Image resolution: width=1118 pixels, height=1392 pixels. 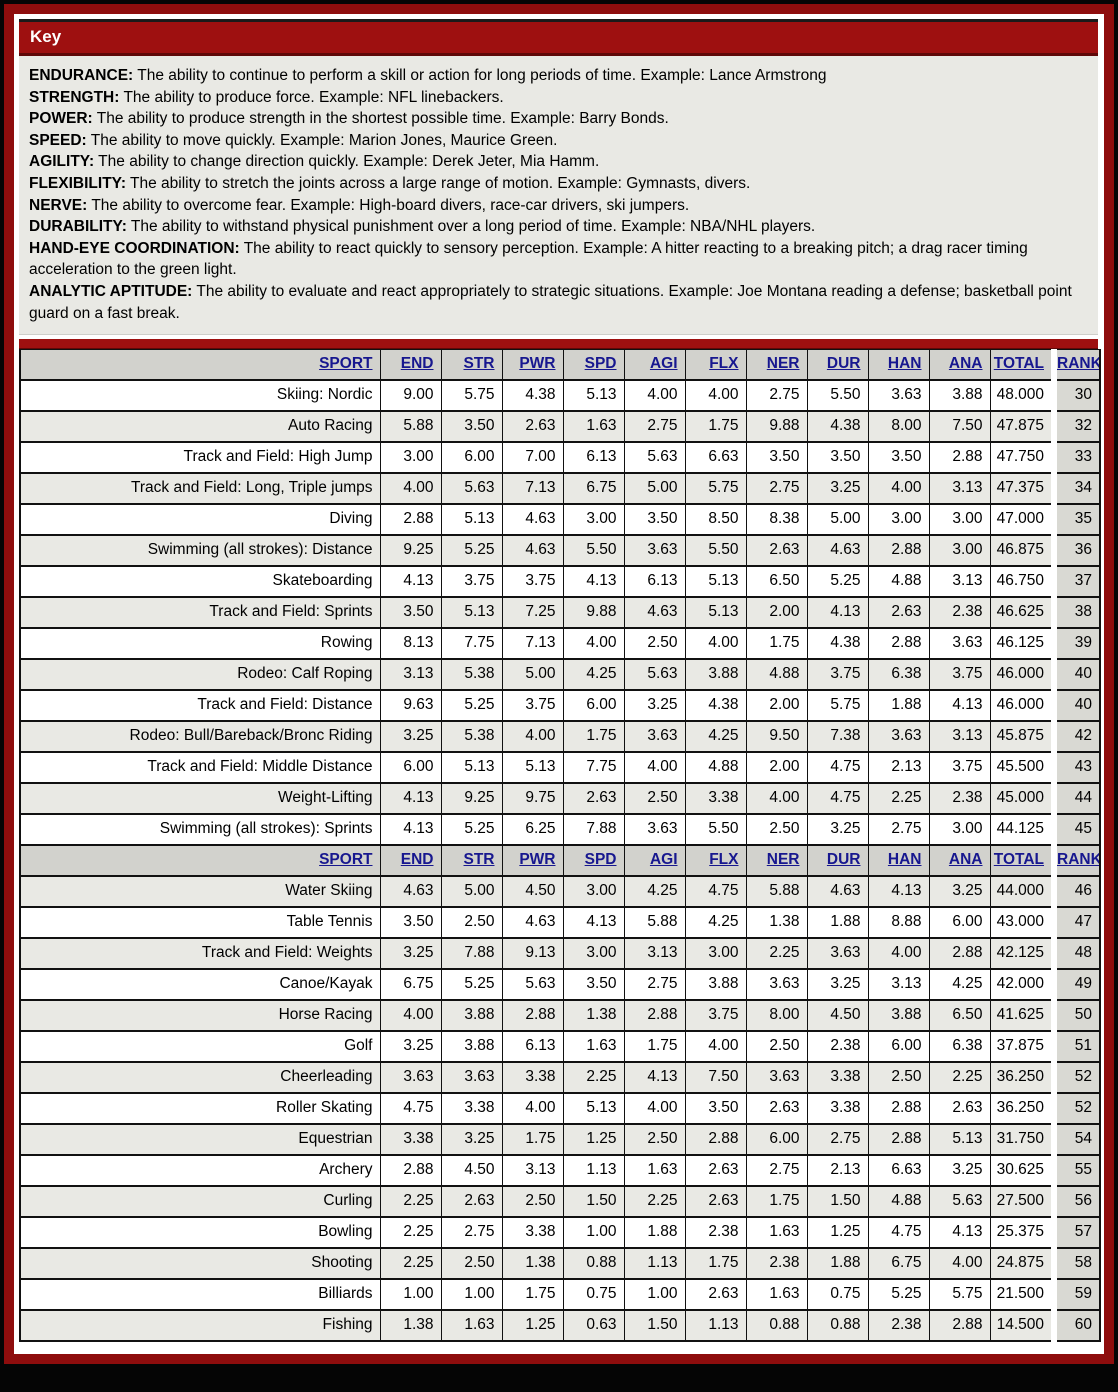 I want to click on rank-cell: 56, so click(x=1076, y=1202).